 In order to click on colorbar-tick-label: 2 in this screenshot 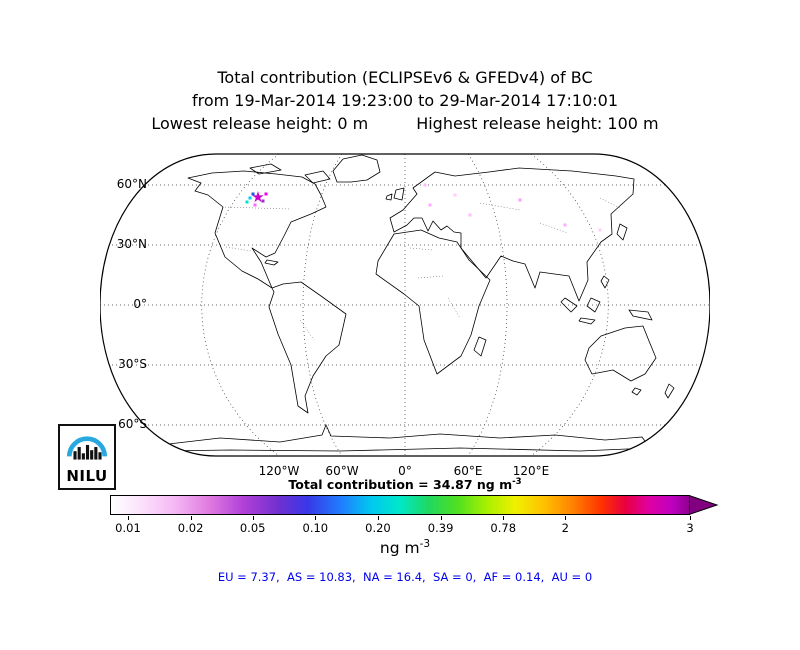, I will do `click(565, 528)`.